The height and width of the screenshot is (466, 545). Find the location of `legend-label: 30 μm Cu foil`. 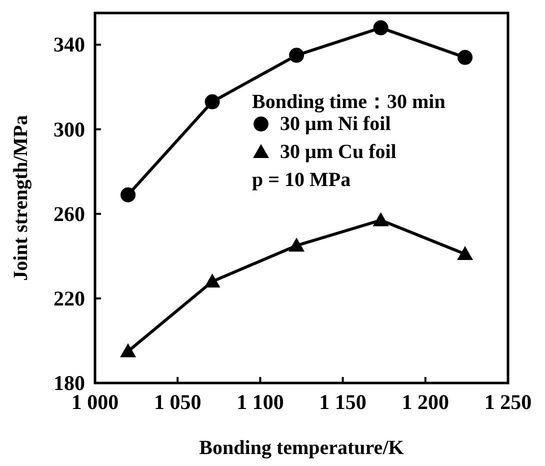

legend-label: 30 μm Cu foil is located at coordinates (338, 152).